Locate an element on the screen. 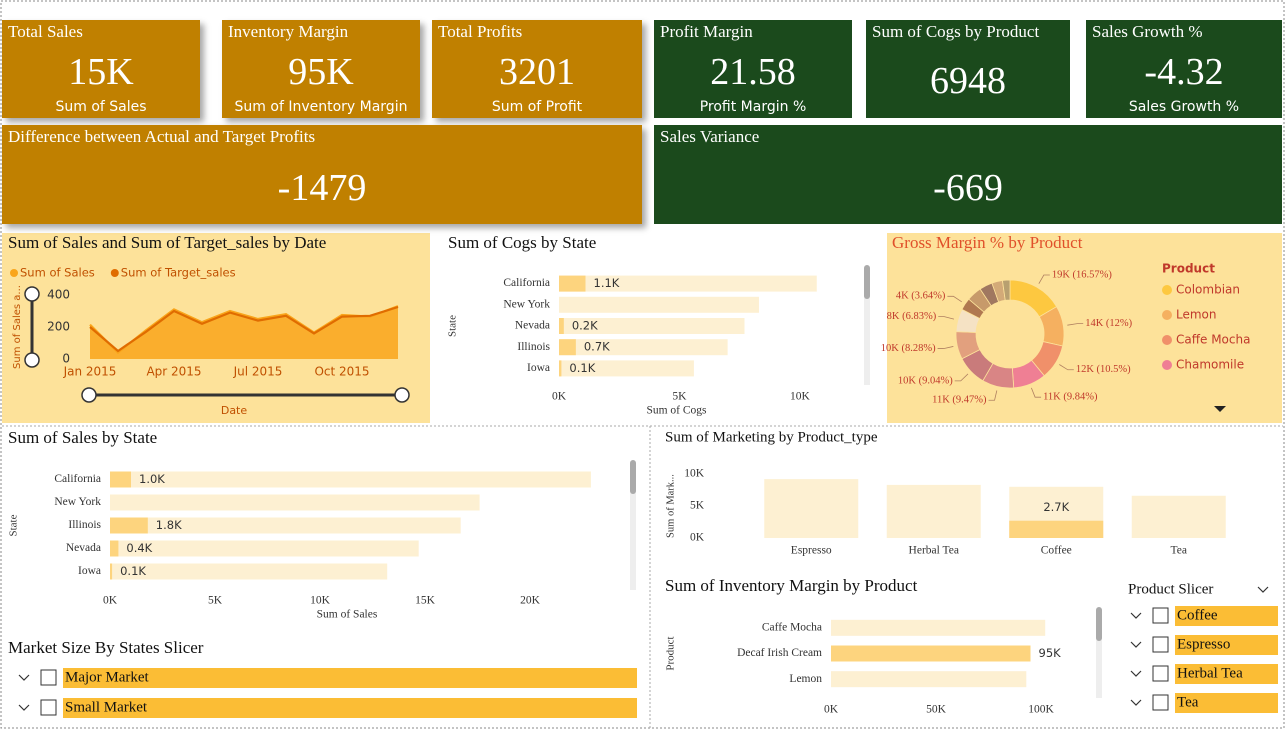 Image resolution: width=1285 pixels, height=732 pixels. slicer-item: Major Market is located at coordinates (107, 677).